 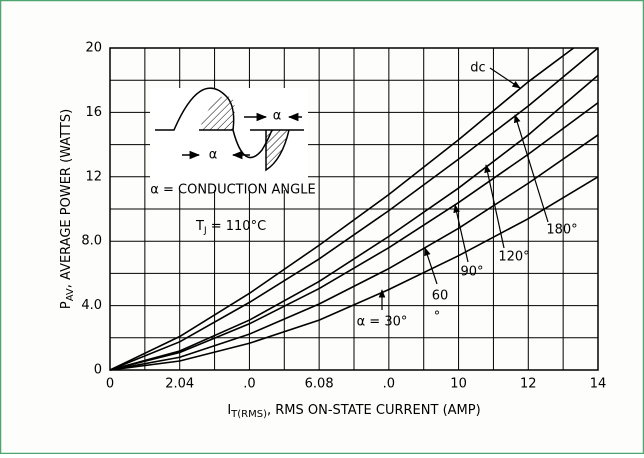 I want to click on junction-temp: TJ = 110°C, so click(x=230, y=227).